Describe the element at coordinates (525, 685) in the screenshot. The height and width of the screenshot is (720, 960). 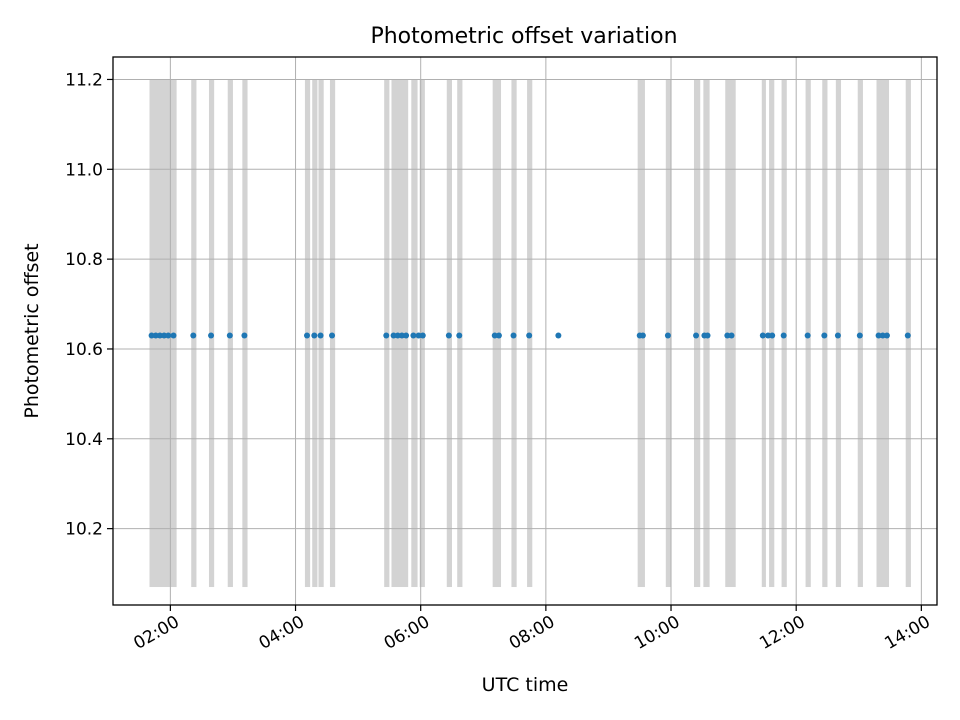
I see `x-axis-label: UTC time` at that location.